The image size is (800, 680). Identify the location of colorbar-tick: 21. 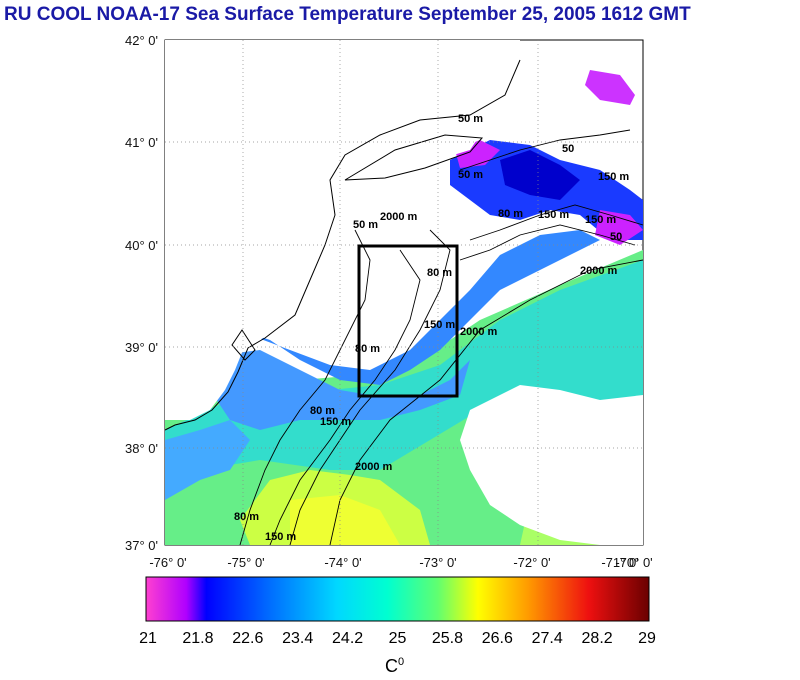
(148, 638).